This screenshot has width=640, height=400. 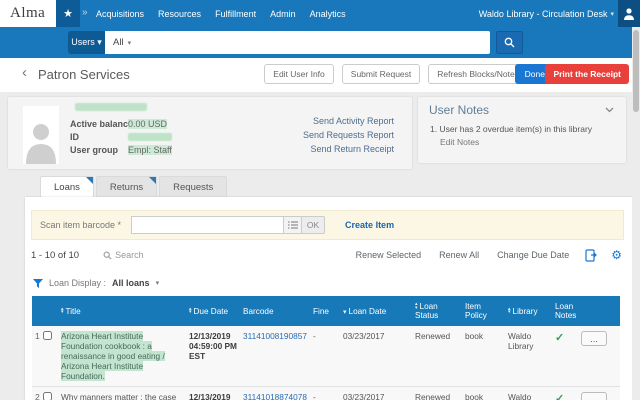 I want to click on row-number: 1, so click(x=37, y=336).